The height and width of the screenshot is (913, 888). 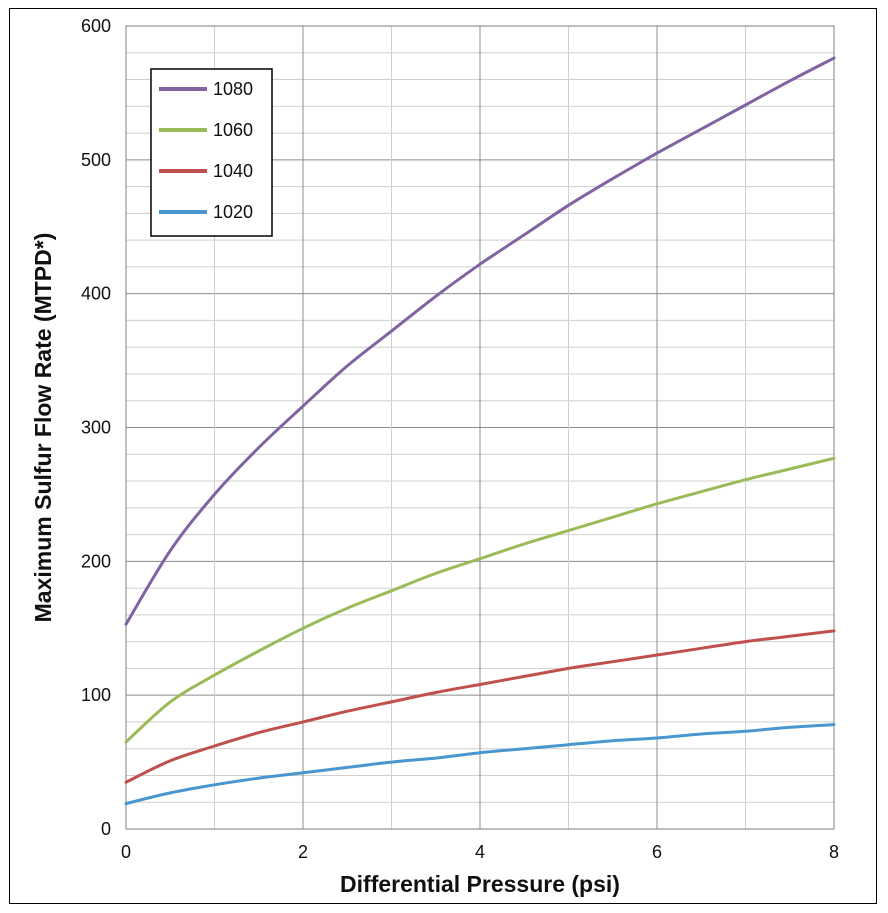 I want to click on legend-label-1020: 1020, so click(x=233, y=212).